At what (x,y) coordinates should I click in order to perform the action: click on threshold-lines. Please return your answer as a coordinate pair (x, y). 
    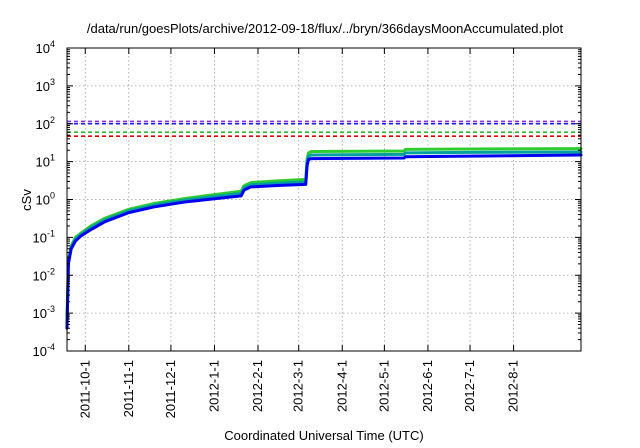
    Looking at the image, I should click on (324, 128).